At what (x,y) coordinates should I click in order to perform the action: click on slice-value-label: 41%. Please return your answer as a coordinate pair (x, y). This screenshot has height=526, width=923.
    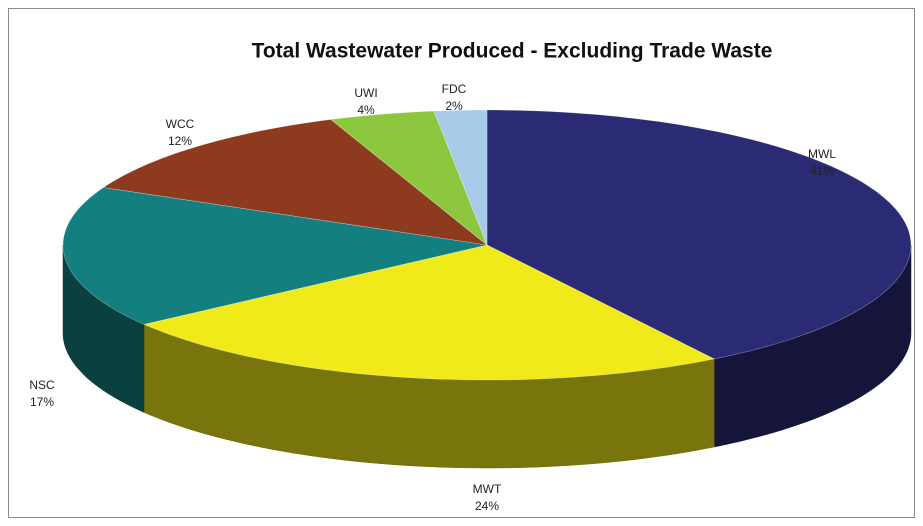
    Looking at the image, I should click on (822, 171).